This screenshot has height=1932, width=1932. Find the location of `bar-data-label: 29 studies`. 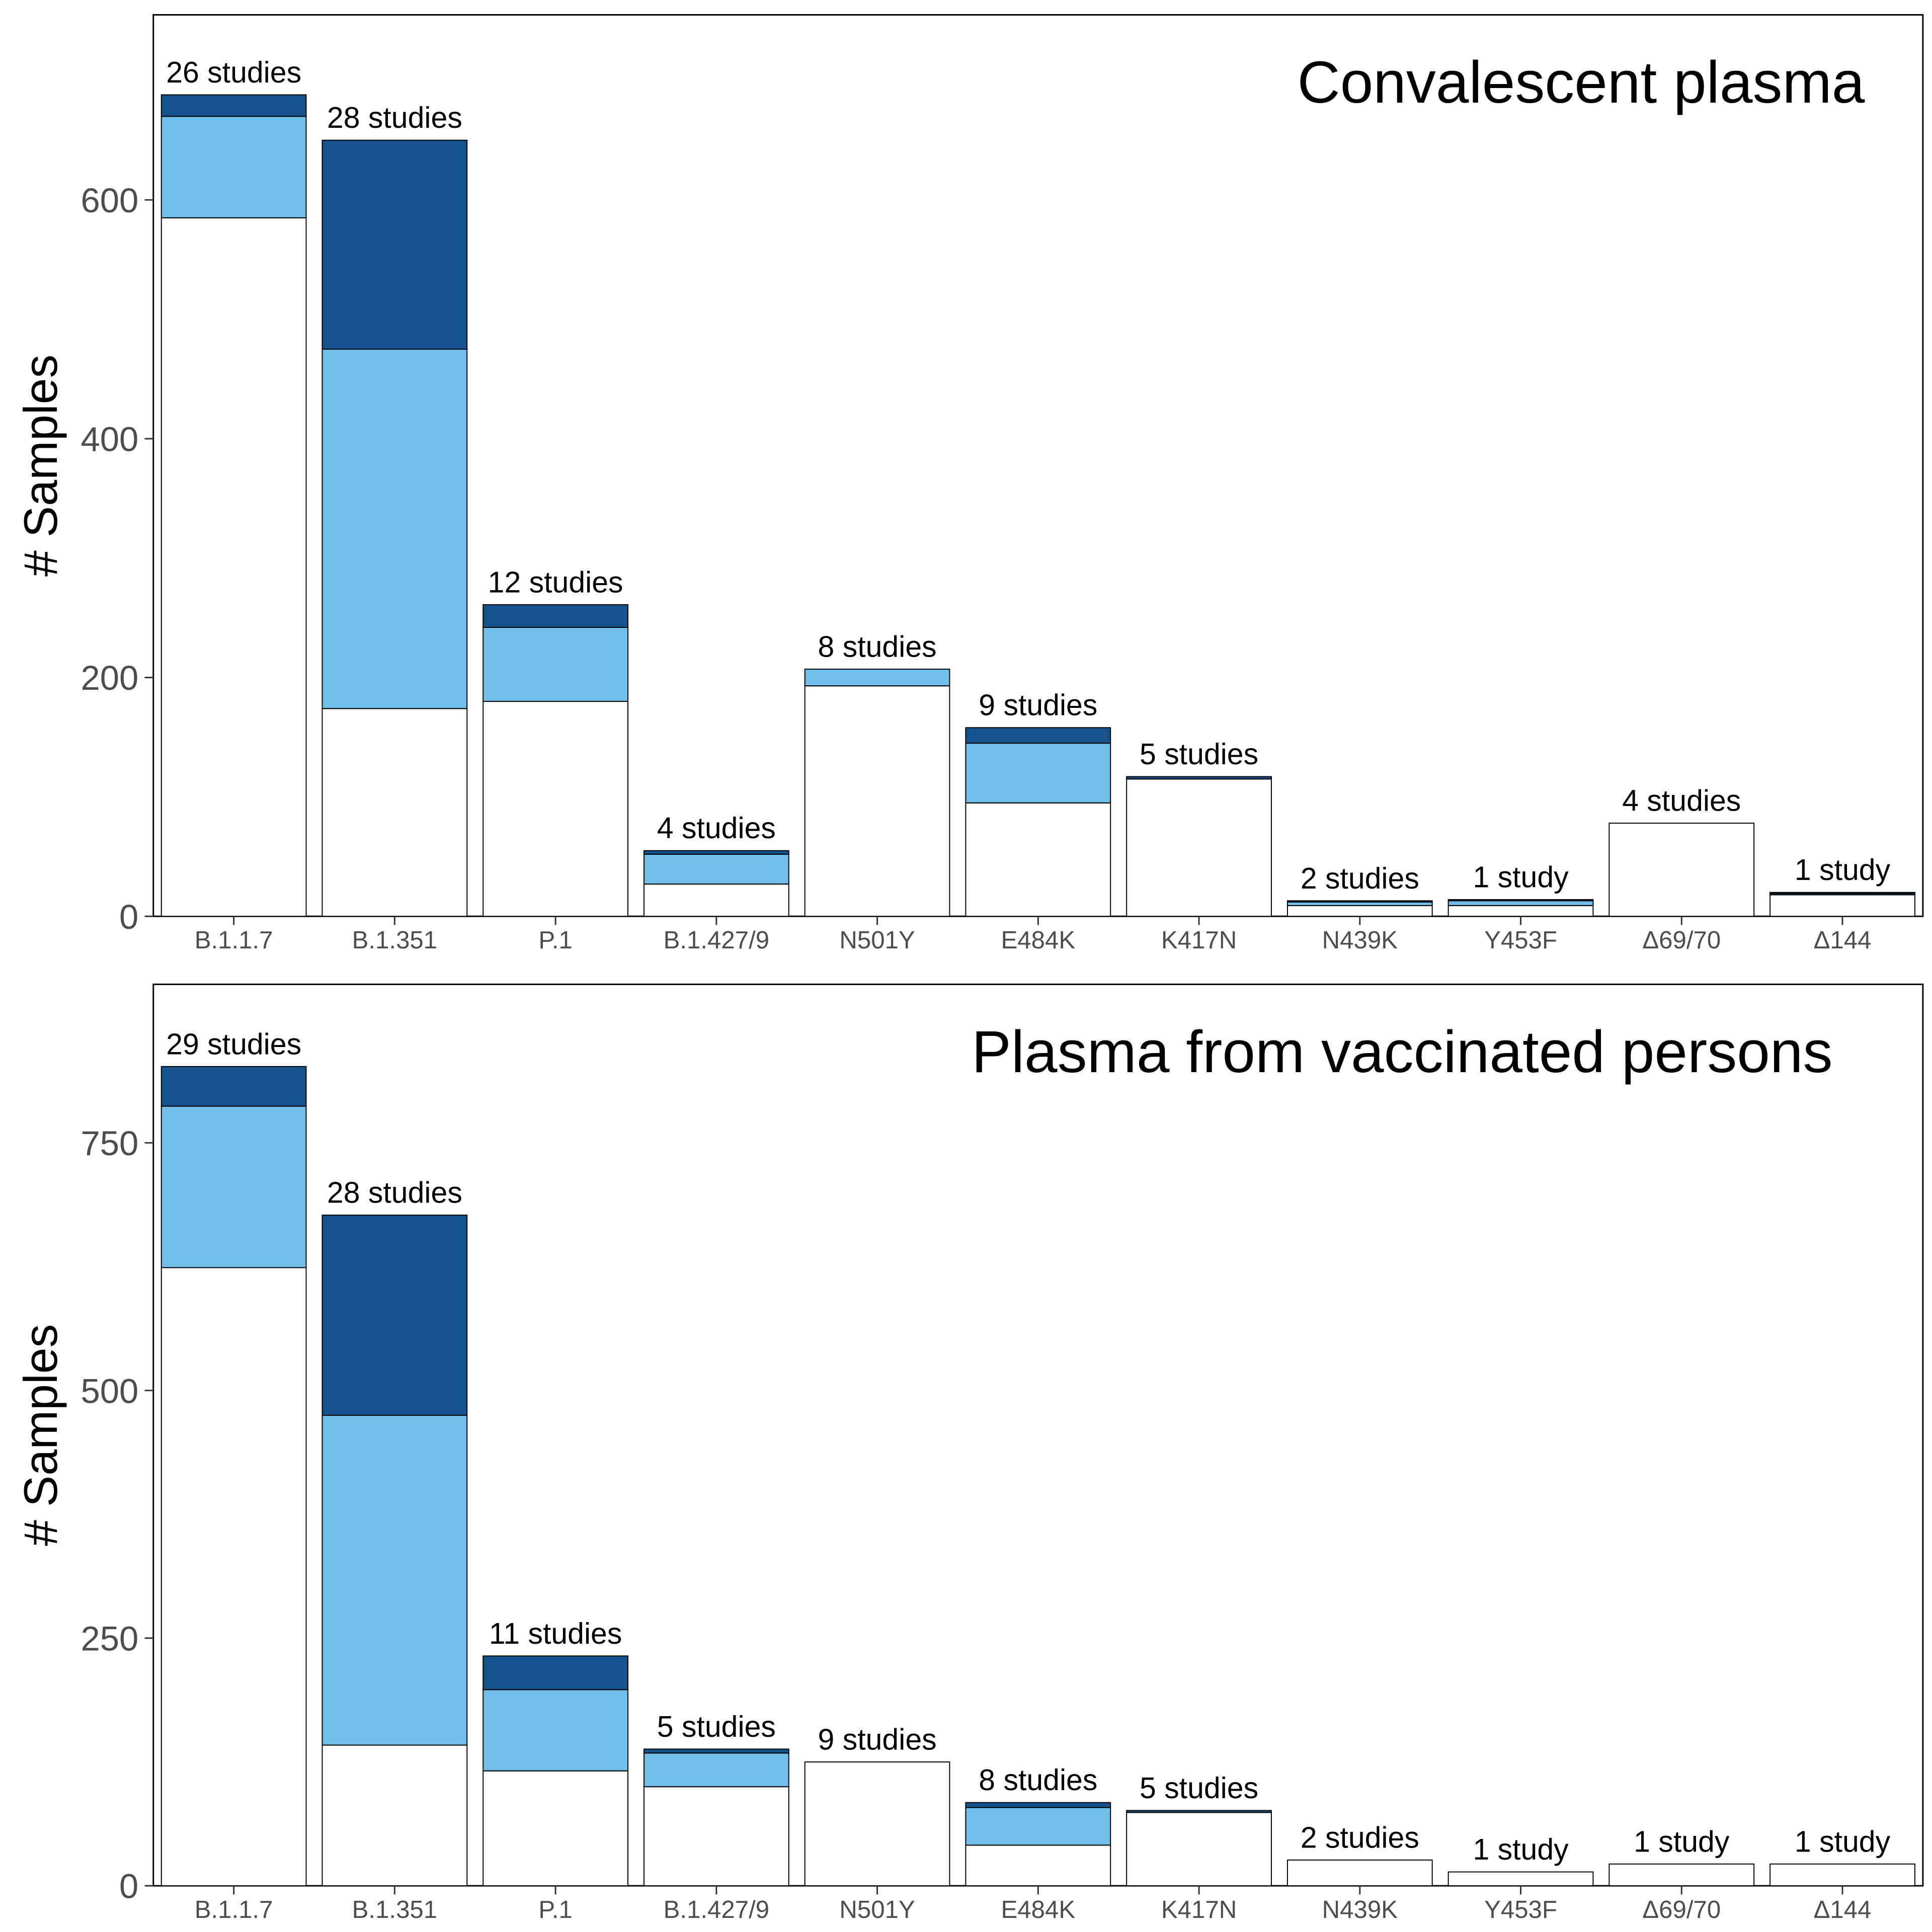

bar-data-label: 29 studies is located at coordinates (233, 1044).